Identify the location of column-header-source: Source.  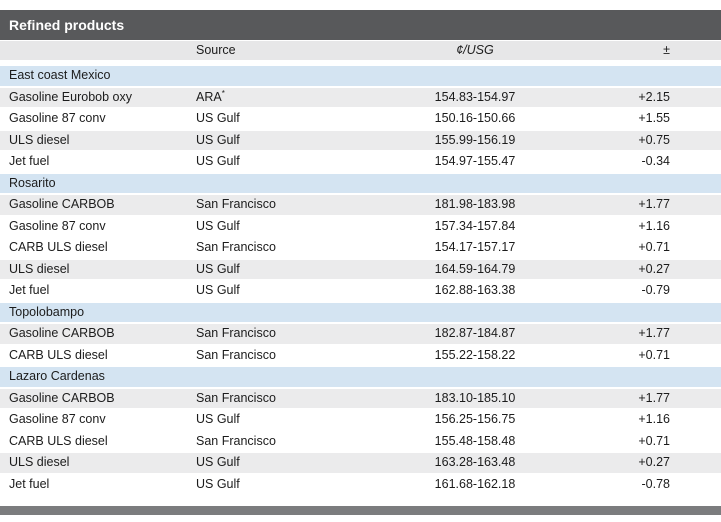
(216, 50).